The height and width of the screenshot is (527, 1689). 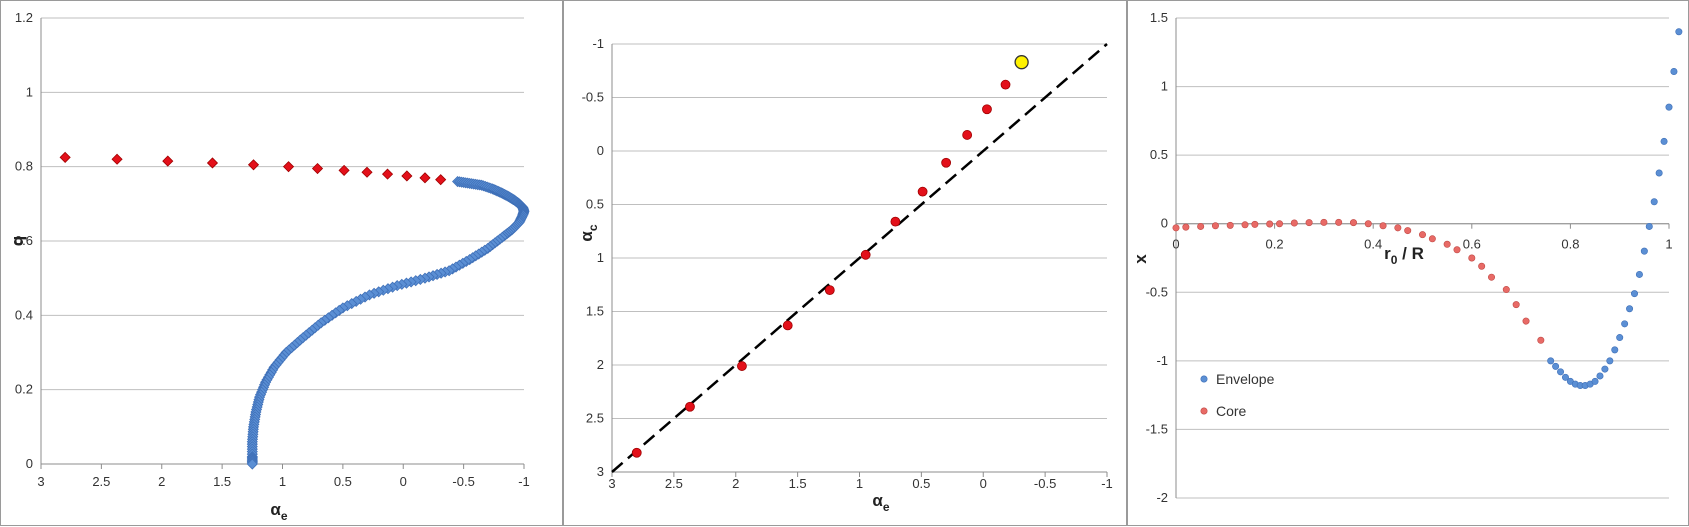 What do you see at coordinates (24, 314) in the screenshot?
I see `y-tick-label: 0.4` at bounding box center [24, 314].